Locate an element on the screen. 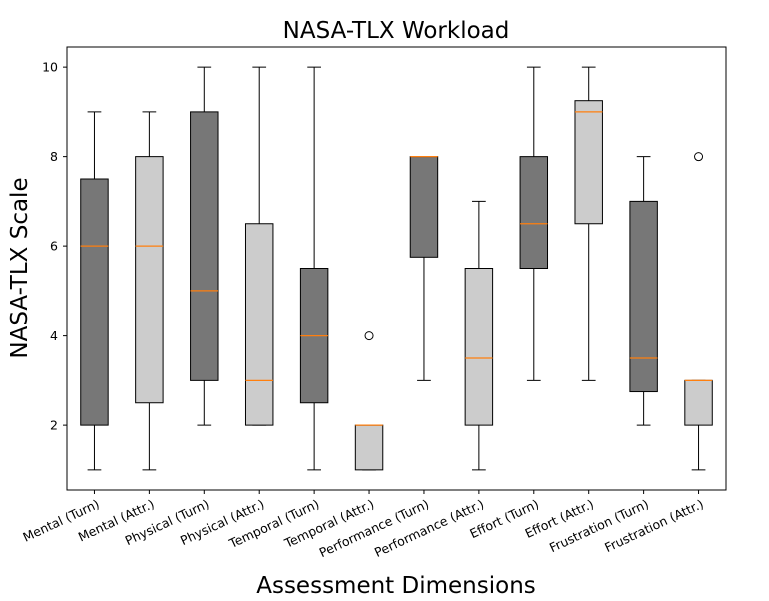 The image size is (769, 601). x-tick-label: Frustration (Attr.) is located at coordinates (654, 525).